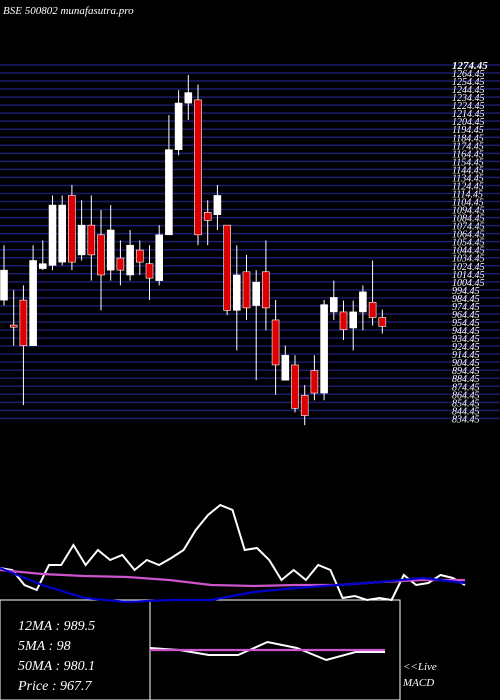 The width and height of the screenshot is (500, 700). I want to click on y-tick-label: 844.45, so click(466, 411).